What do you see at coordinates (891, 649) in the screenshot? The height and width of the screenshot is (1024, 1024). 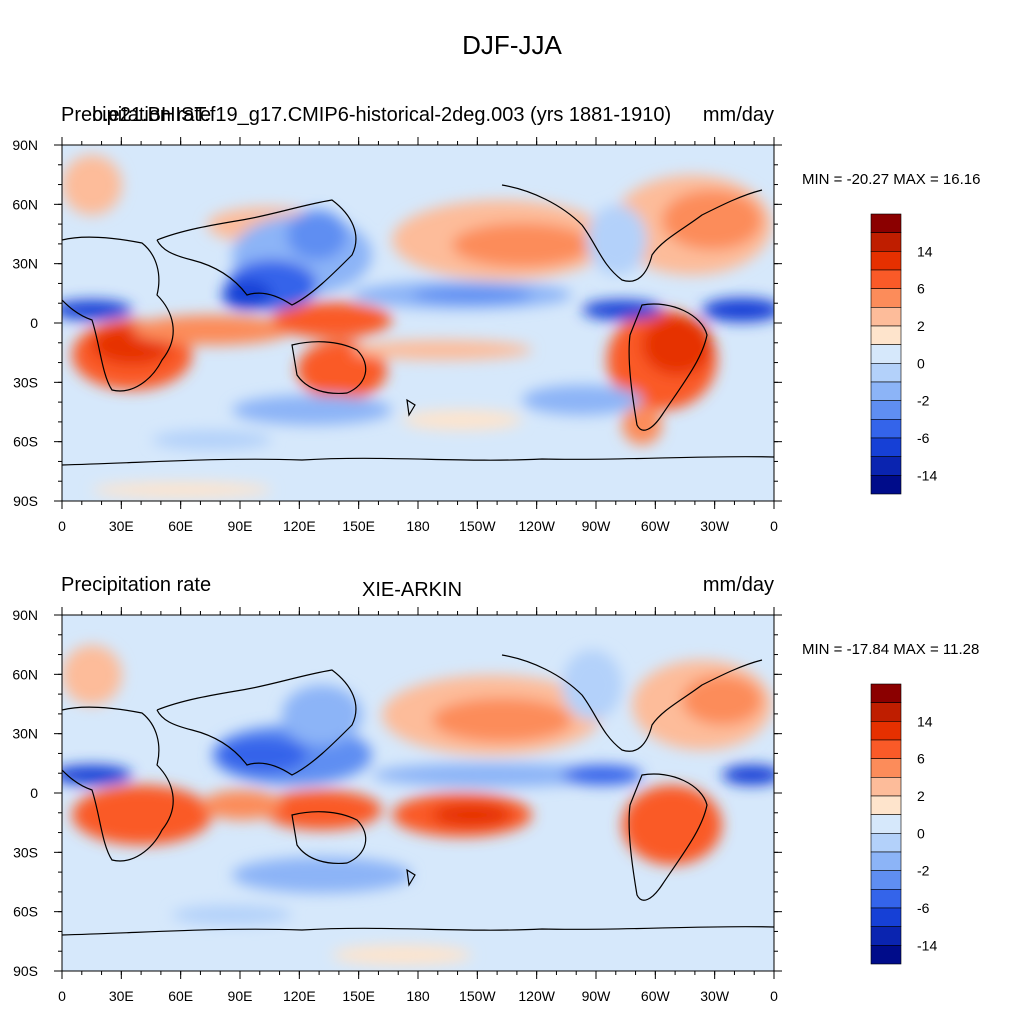 I see `panel2-min-max: MIN = -17.84 MAX = 11.28` at bounding box center [891, 649].